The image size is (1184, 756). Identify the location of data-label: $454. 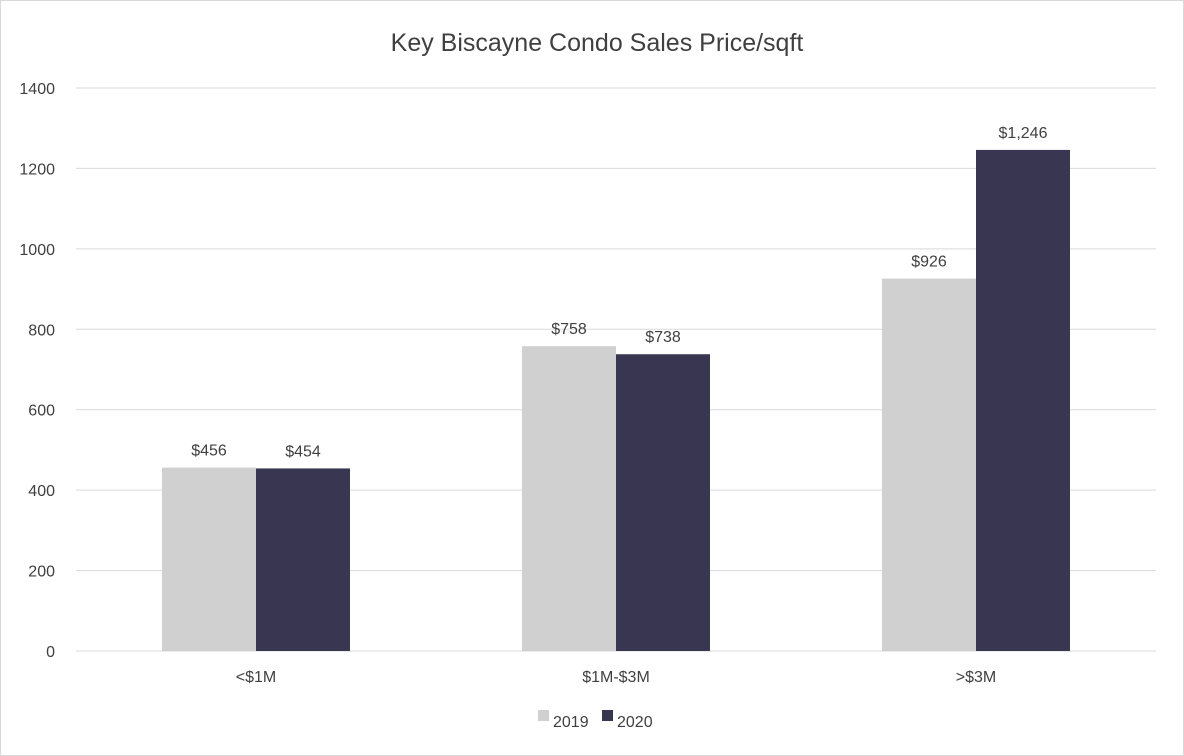
(303, 451).